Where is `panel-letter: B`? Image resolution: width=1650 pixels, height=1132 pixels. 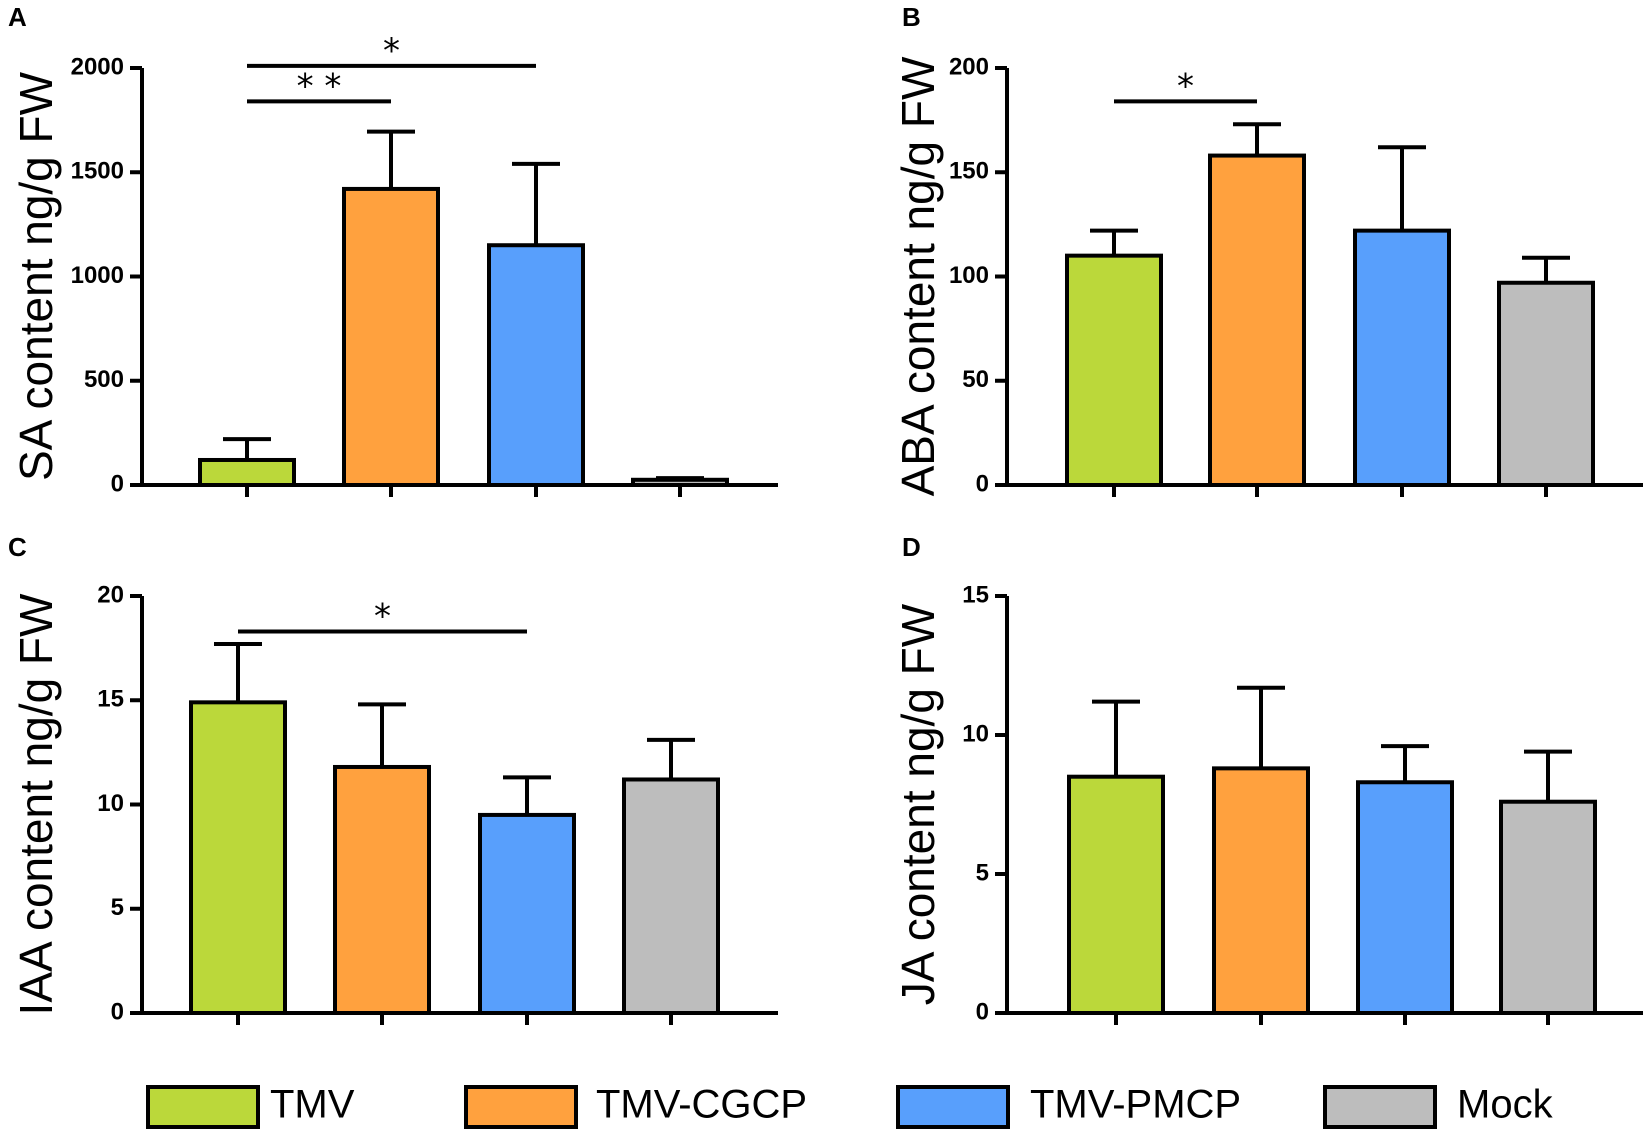
panel-letter: B is located at coordinates (911, 17).